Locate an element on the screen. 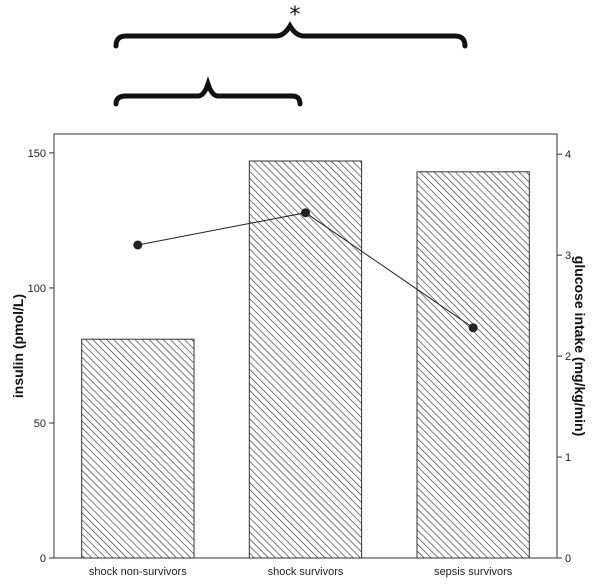 The width and height of the screenshot is (597, 588). y-tick-label-1: 50 is located at coordinates (40, 424).